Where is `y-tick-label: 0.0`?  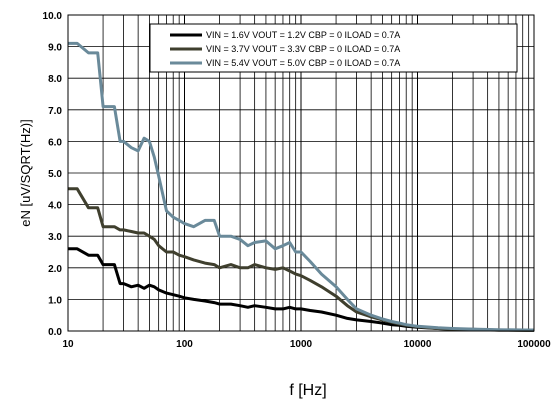
y-tick-label: 0.0 is located at coordinates (55, 332).